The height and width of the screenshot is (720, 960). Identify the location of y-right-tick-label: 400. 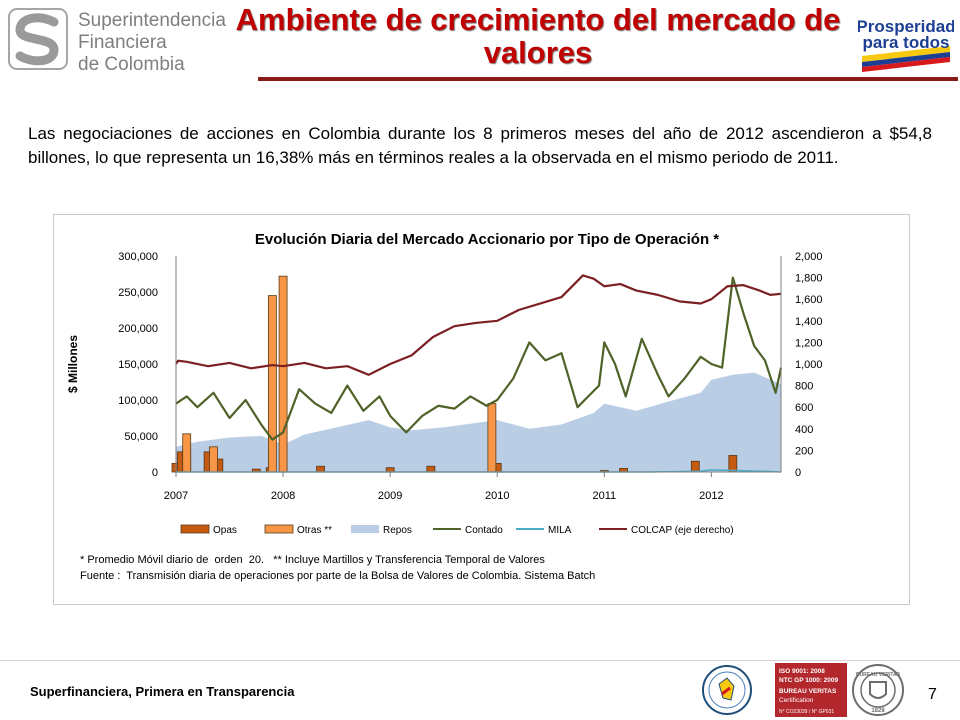
(804, 430).